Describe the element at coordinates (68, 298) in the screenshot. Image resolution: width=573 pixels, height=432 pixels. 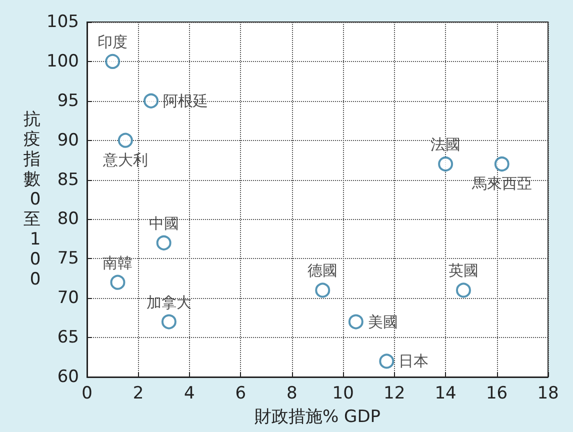
I see `y-tick-label: 70` at that location.